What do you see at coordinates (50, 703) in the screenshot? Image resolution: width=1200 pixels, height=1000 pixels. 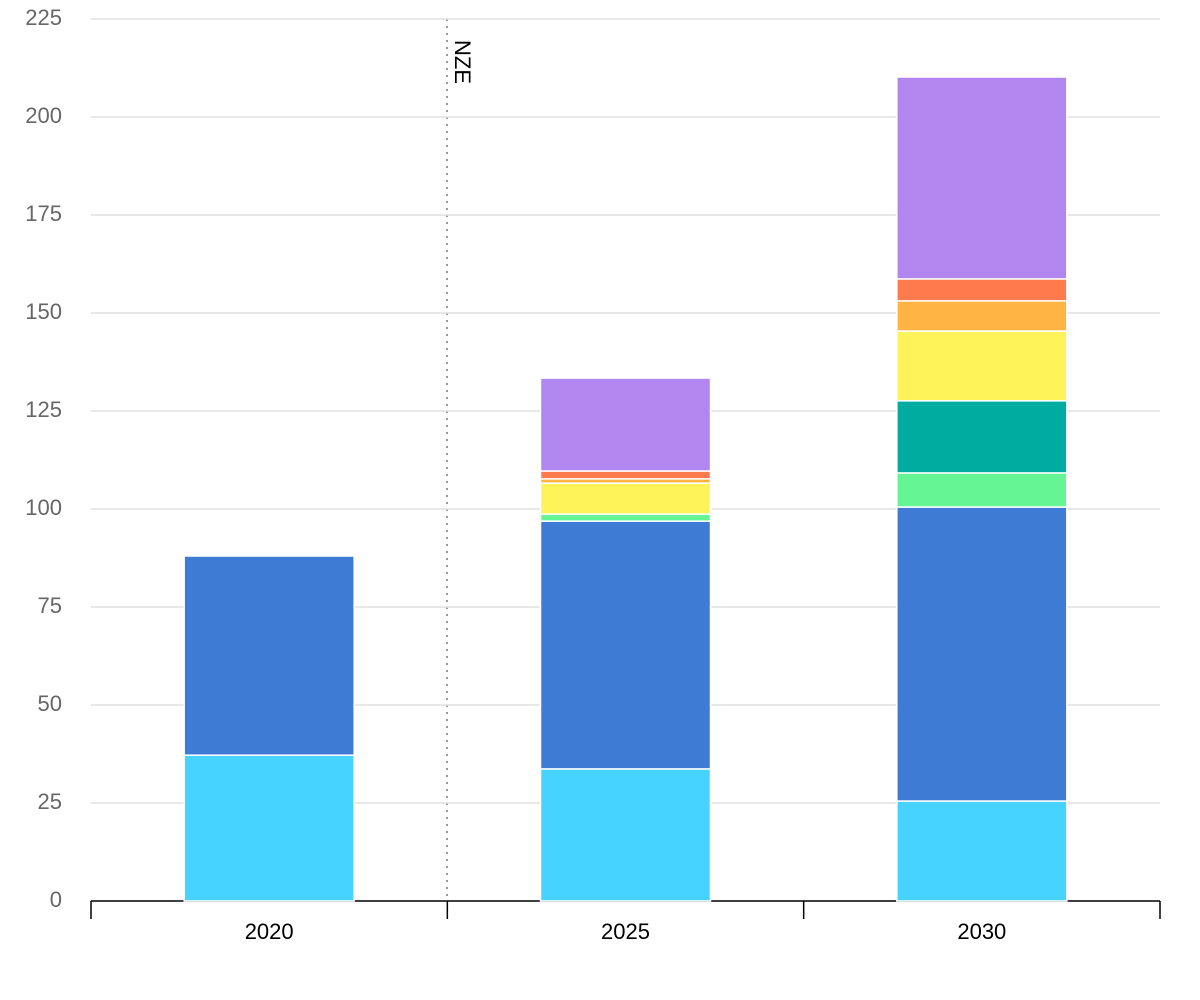 I see `y-tick-label: 50` at bounding box center [50, 703].